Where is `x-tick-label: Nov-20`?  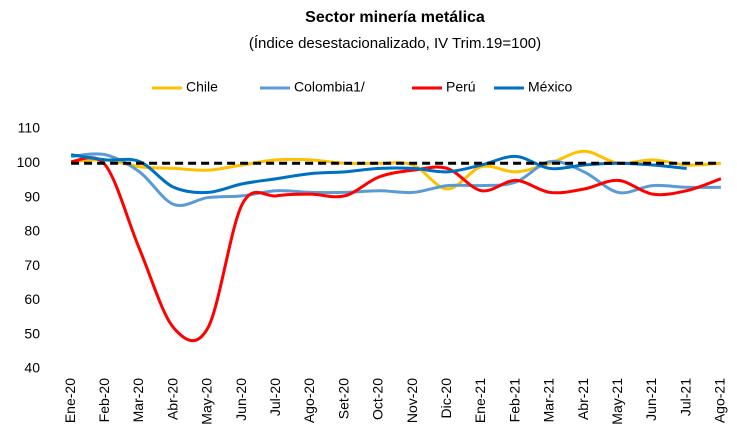 x-tick-label: Nov-20 is located at coordinates (412, 400).